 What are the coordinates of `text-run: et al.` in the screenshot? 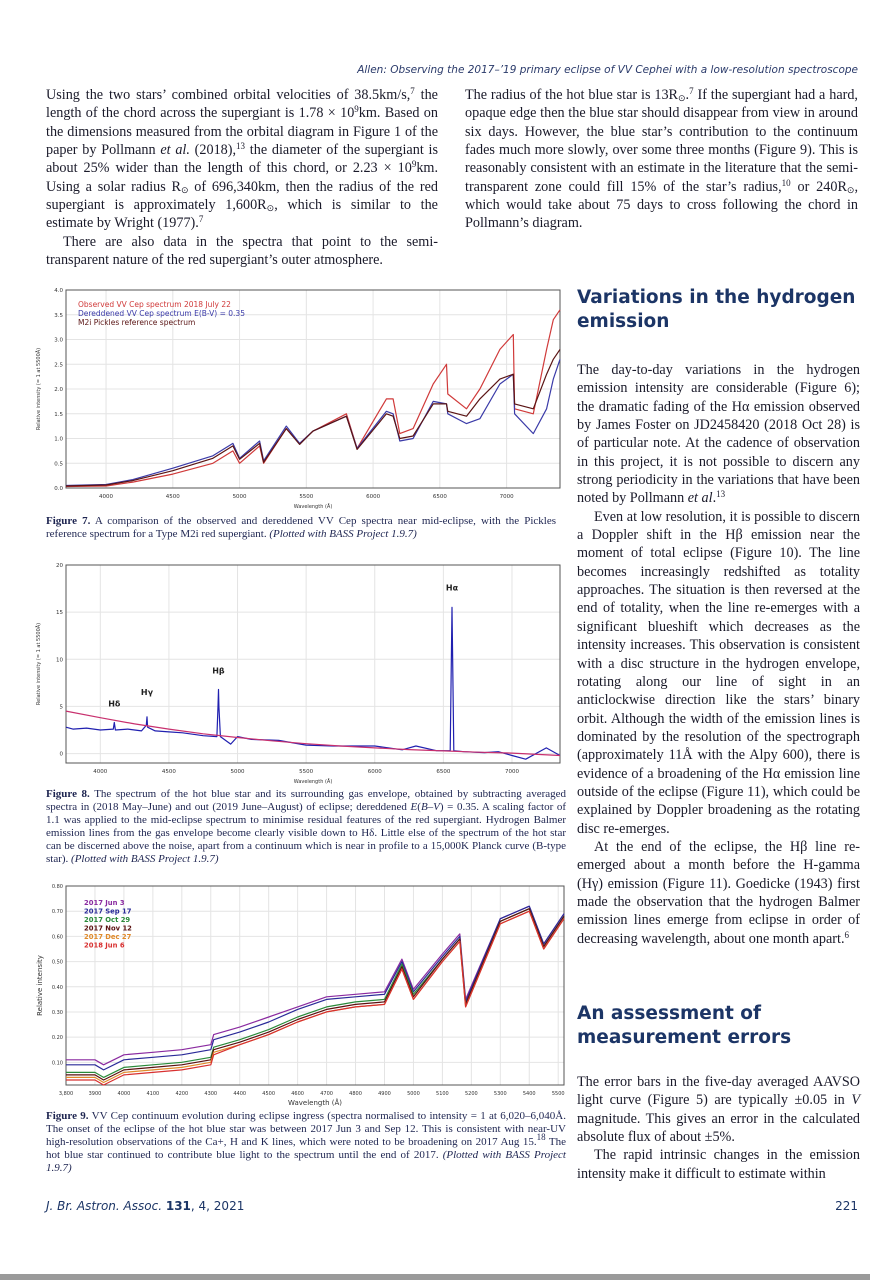 It's located at (175, 150).